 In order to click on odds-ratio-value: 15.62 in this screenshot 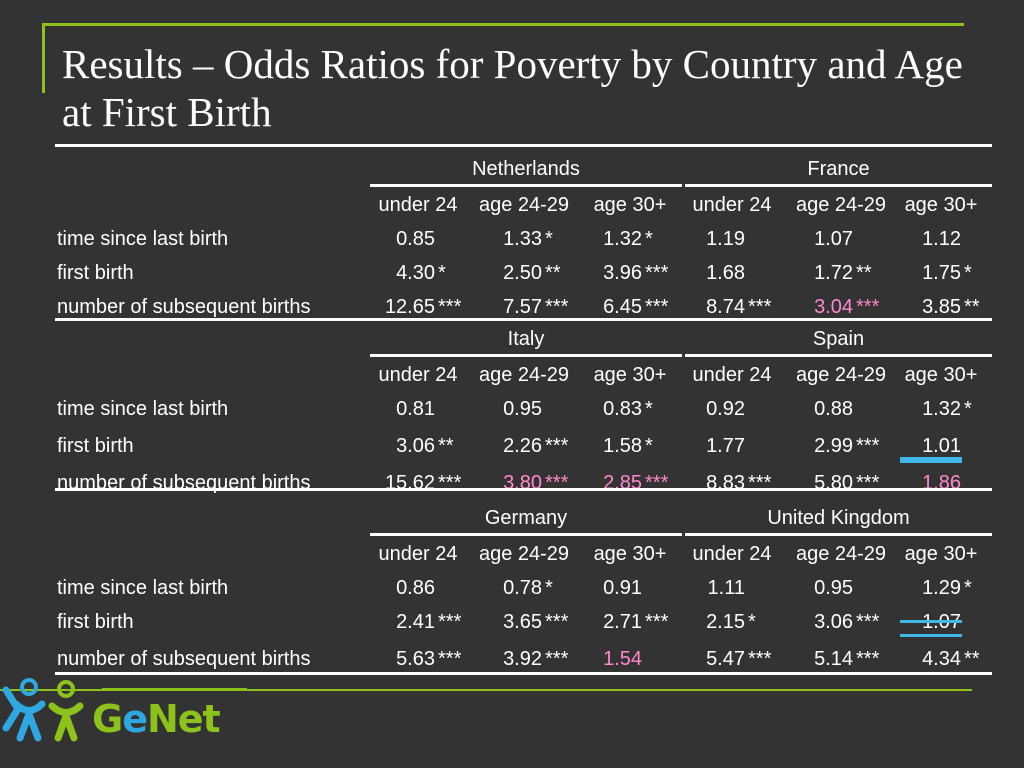, I will do `click(409, 483)`.